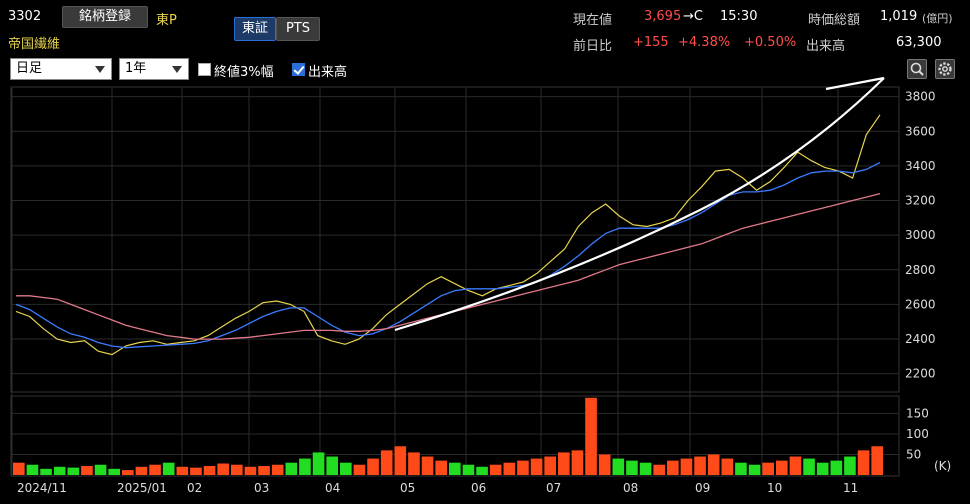  What do you see at coordinates (913, 454) in the screenshot?
I see `volume-tick-label: 50` at bounding box center [913, 454].